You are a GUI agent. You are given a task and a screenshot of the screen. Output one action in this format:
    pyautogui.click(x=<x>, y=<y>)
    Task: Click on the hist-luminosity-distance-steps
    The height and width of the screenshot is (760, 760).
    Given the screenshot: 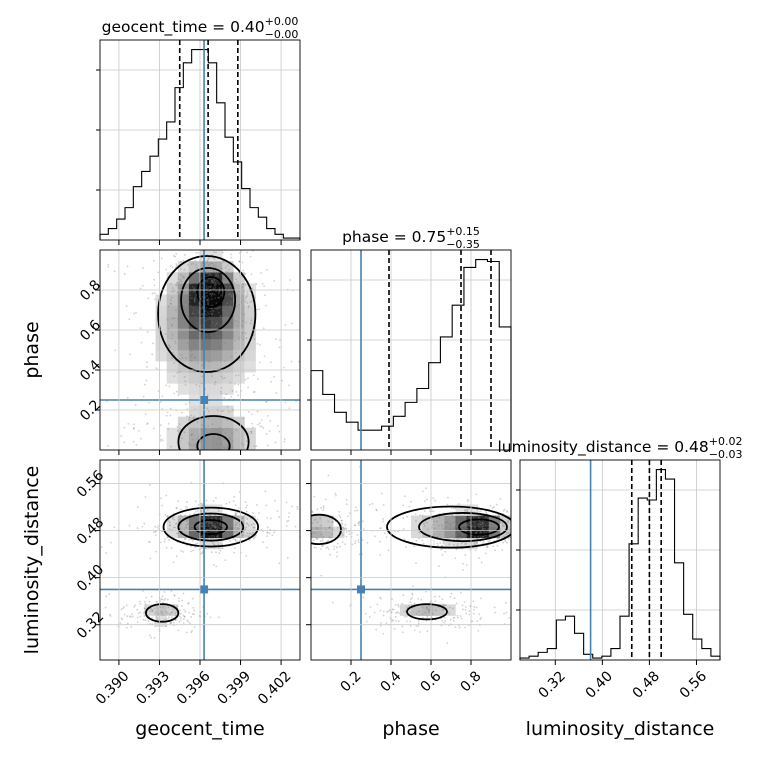 What is the action you would take?
    pyautogui.click(x=620, y=564)
    